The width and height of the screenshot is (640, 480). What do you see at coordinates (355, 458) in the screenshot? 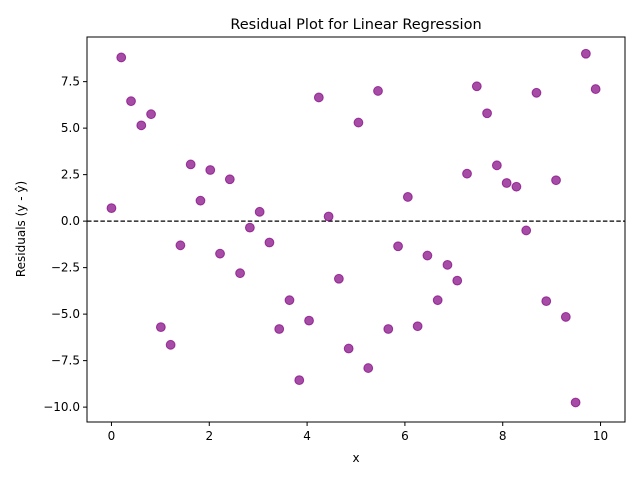
I see `x-axis-title: x` at bounding box center [355, 458].